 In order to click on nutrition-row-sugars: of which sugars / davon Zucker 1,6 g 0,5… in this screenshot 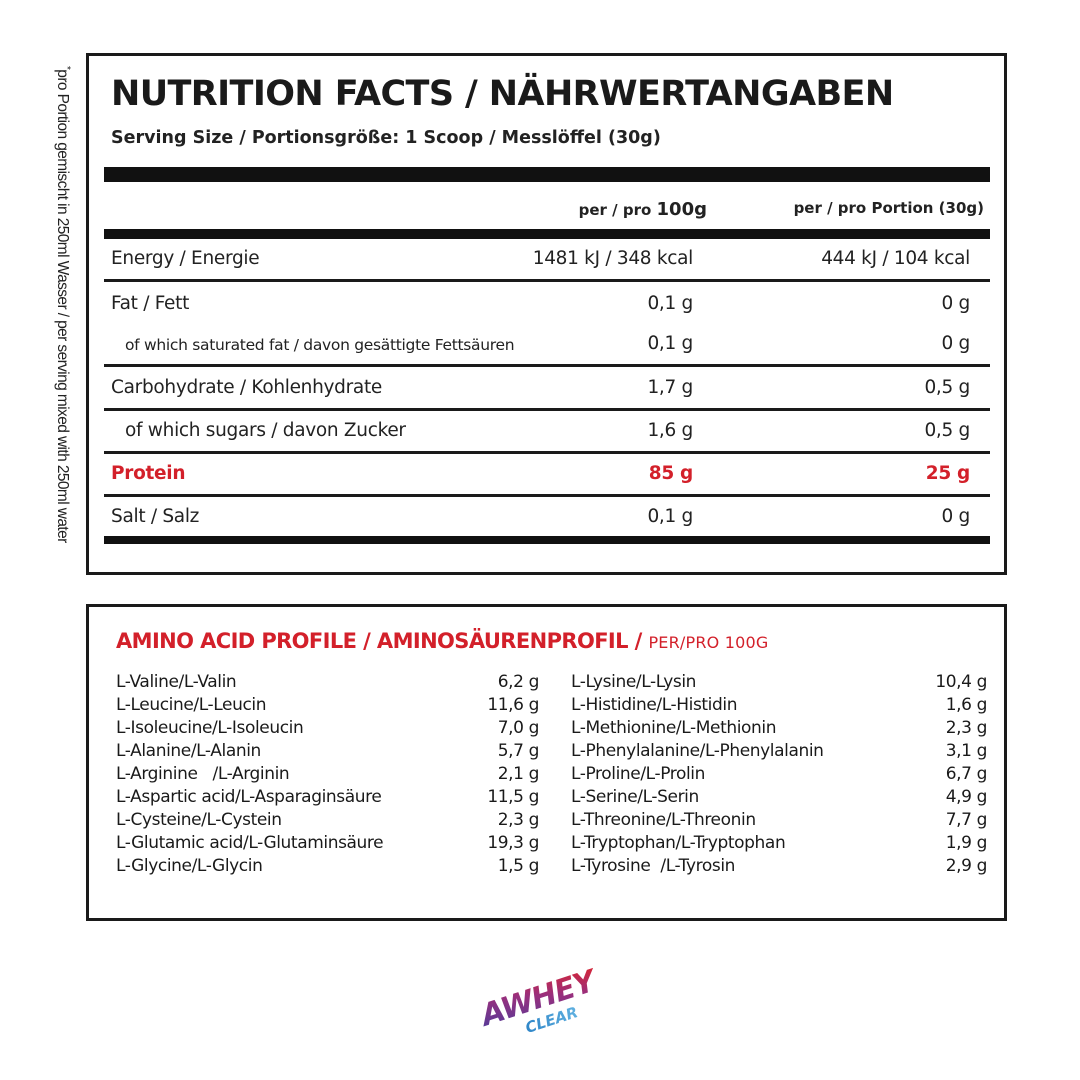, I will do `click(547, 432)`.